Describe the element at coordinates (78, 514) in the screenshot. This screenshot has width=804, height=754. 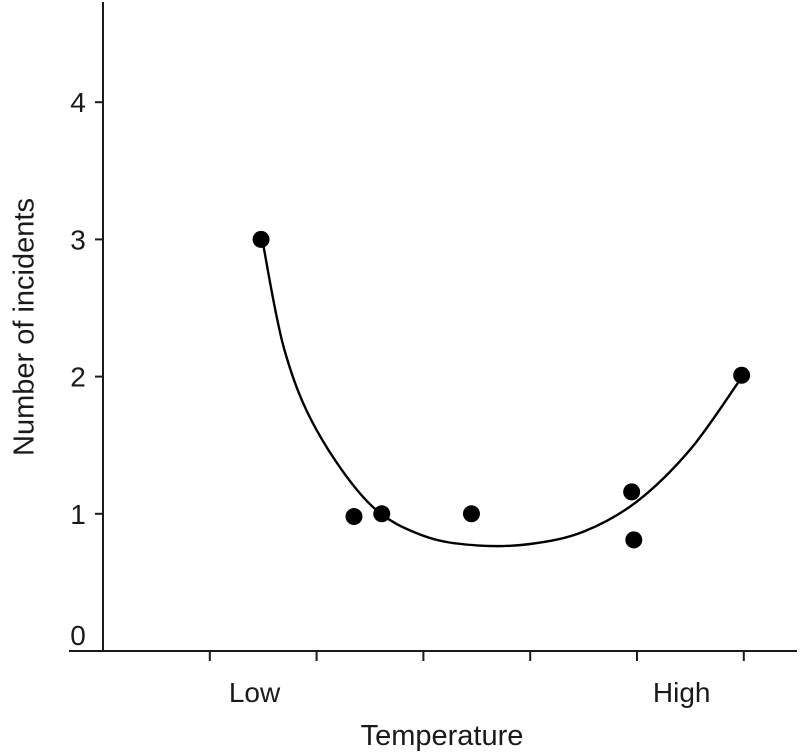
I see `y-tick-label: 1` at that location.